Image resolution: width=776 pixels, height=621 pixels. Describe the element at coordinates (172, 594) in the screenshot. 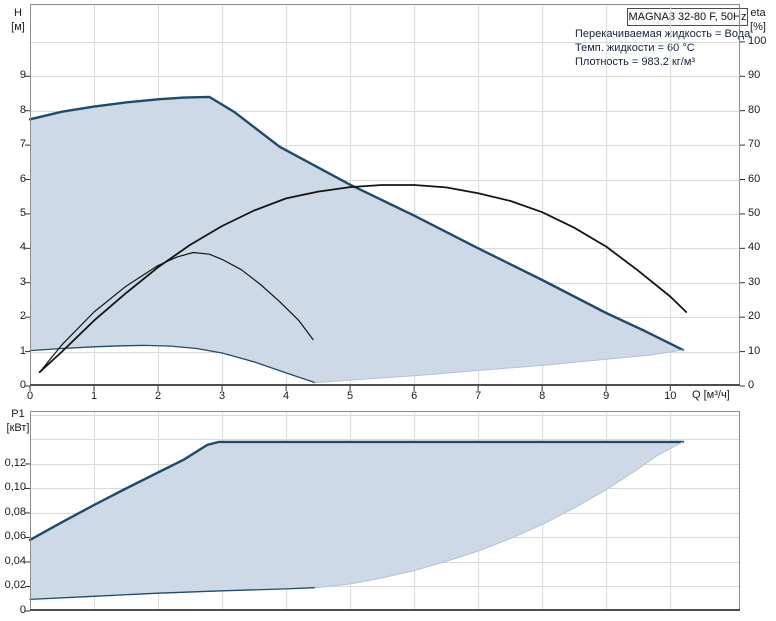

I see `min-speed-power-curve` at that location.